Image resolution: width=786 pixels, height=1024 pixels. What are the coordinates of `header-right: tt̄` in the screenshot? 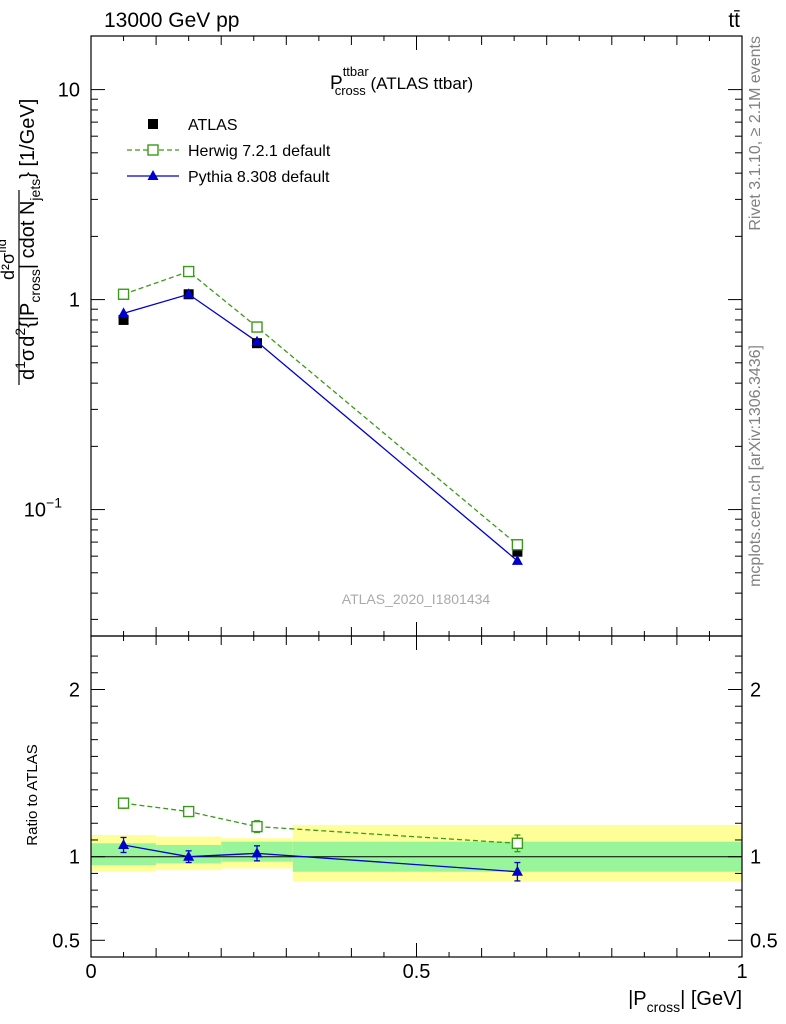 It's located at (734, 20).